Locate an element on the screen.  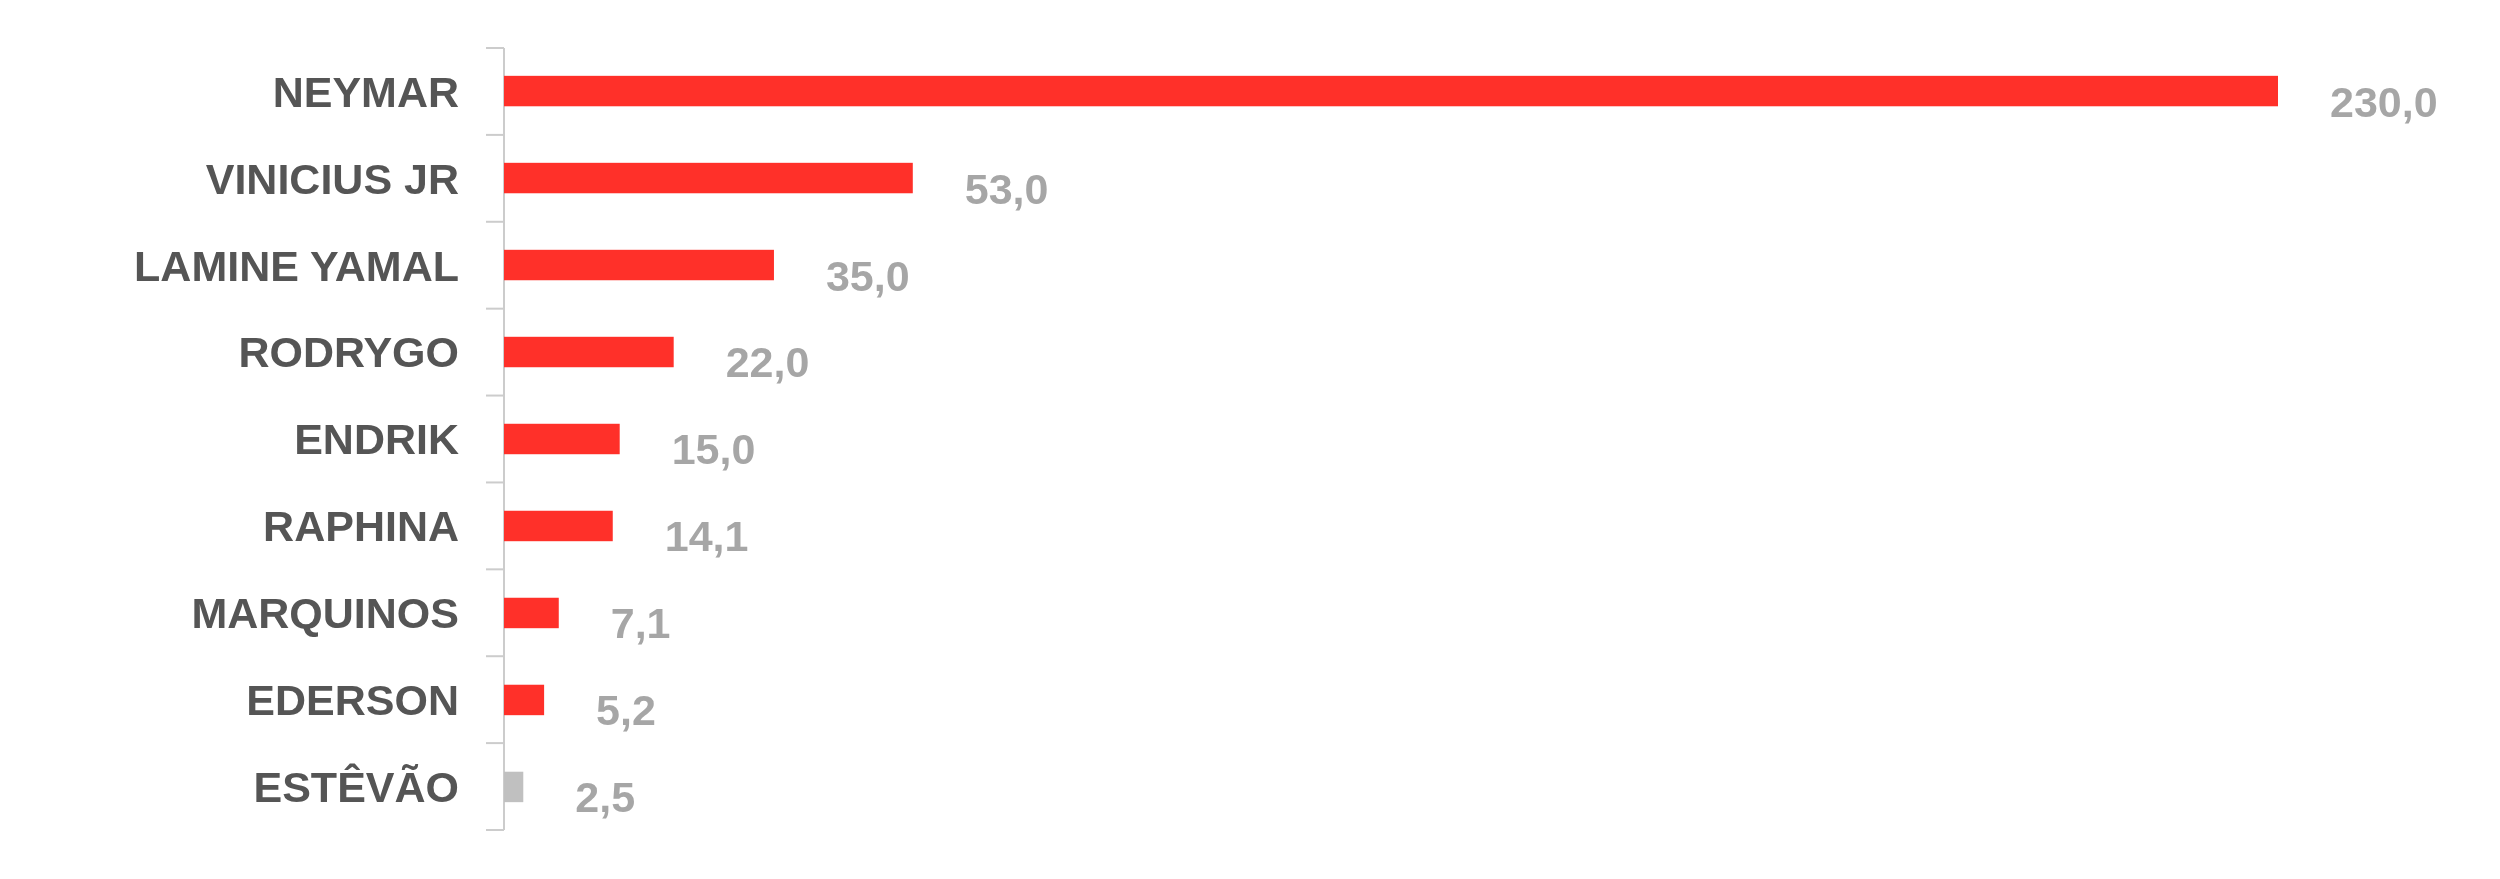
y-tick-label: EDERSON is located at coordinates (352, 700).